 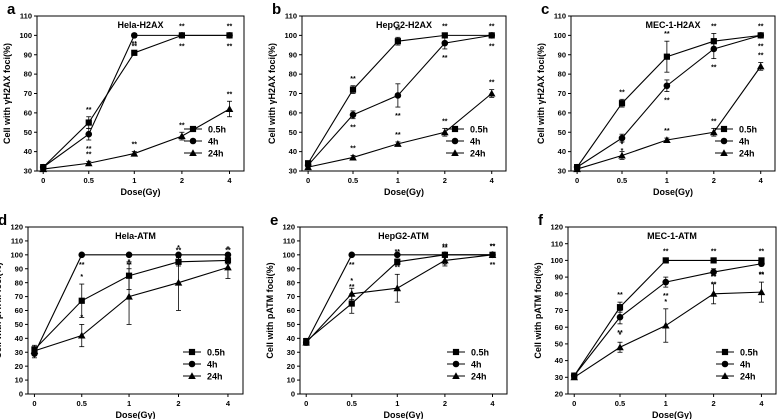 I want to click on y-tick-label: 10, so click(x=19, y=380).